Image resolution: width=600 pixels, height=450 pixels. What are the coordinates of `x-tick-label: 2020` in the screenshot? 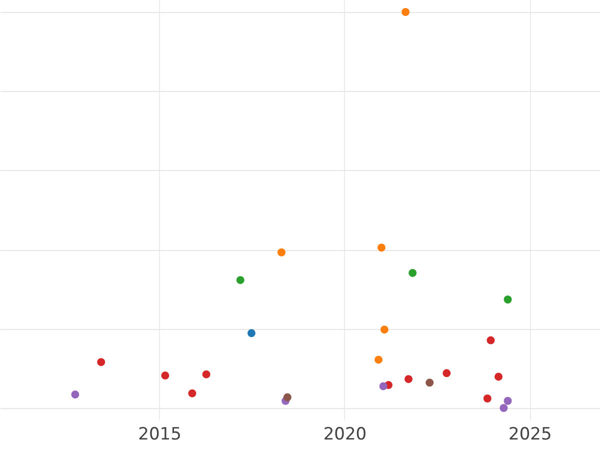 It's located at (345, 434).